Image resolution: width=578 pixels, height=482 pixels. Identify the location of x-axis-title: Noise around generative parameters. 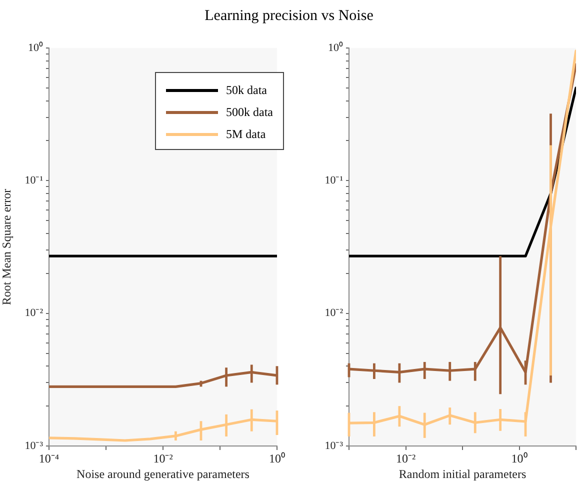
(163, 473).